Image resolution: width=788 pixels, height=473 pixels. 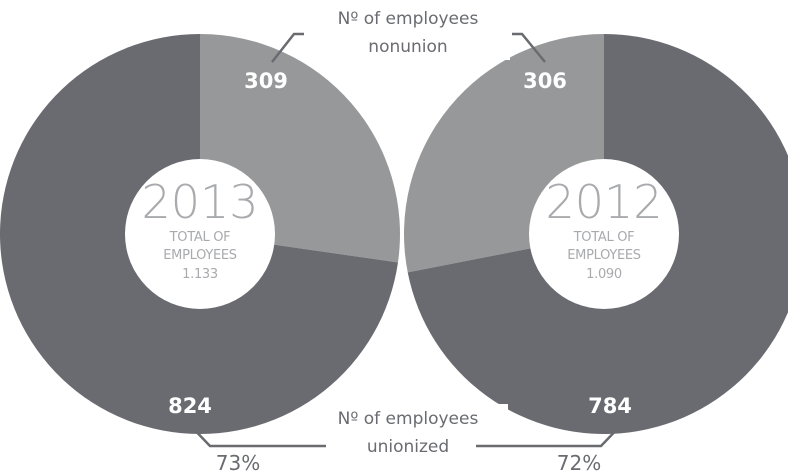 I want to click on percent-label-2012: 72%, so click(x=579, y=462).